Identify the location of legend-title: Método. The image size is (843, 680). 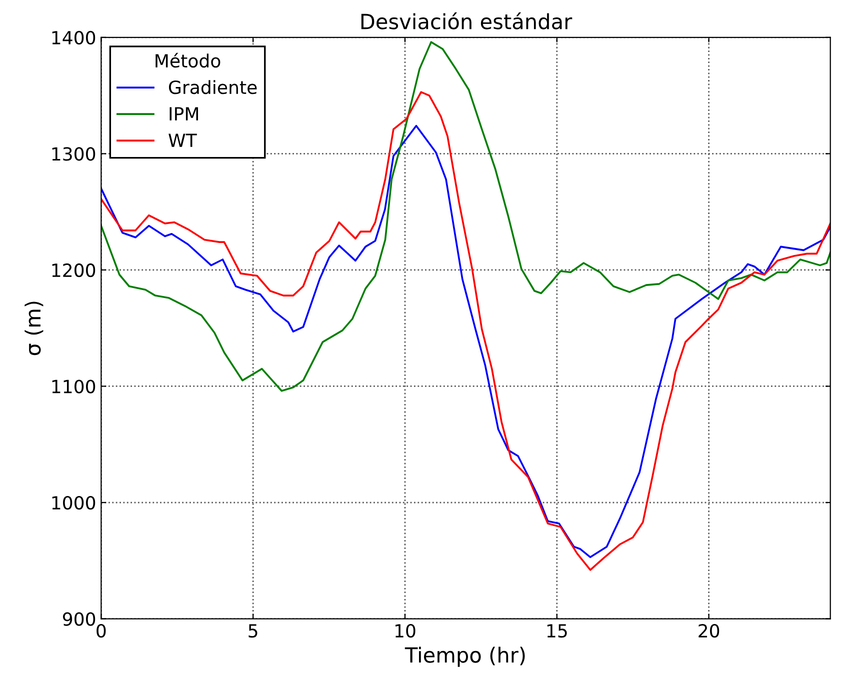
(188, 60).